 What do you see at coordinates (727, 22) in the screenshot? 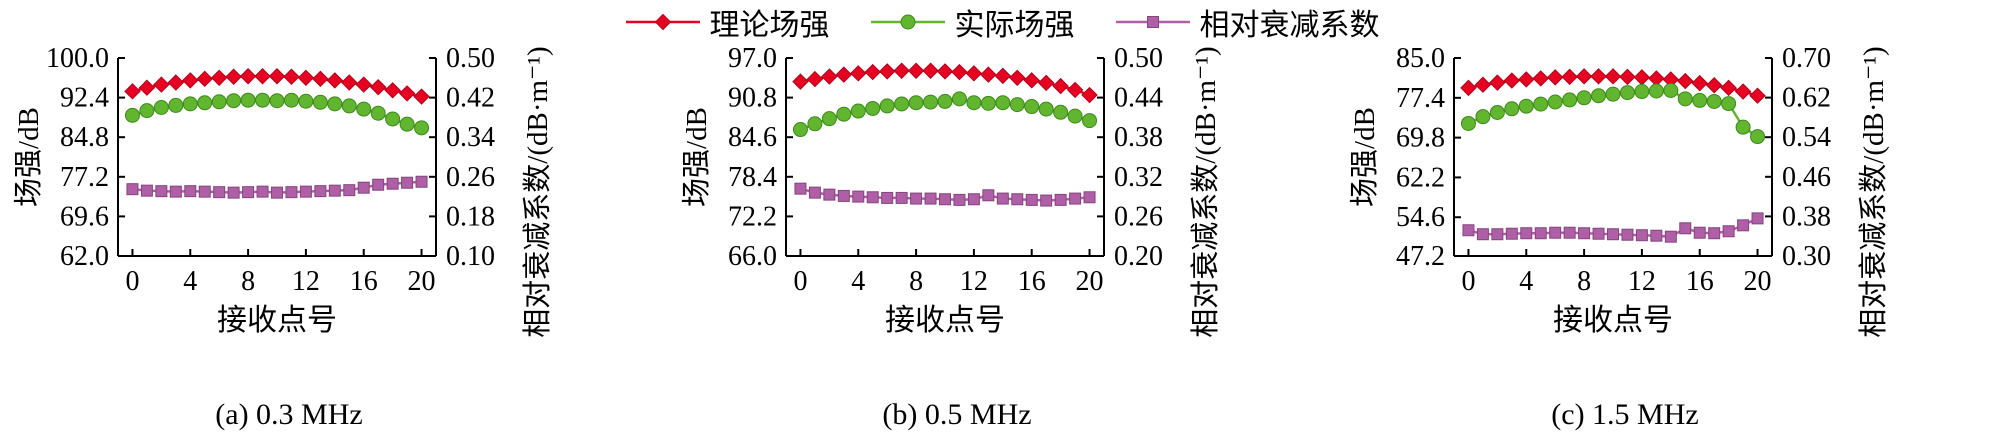
I see `legend-item-theoretical: 理论场强` at bounding box center [727, 22].